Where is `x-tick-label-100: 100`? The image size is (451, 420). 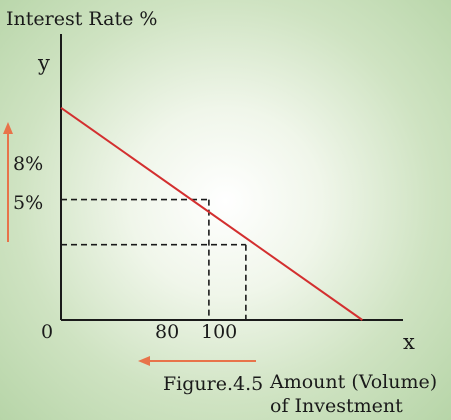
x-tick-label-100: 100 is located at coordinates (219, 332).